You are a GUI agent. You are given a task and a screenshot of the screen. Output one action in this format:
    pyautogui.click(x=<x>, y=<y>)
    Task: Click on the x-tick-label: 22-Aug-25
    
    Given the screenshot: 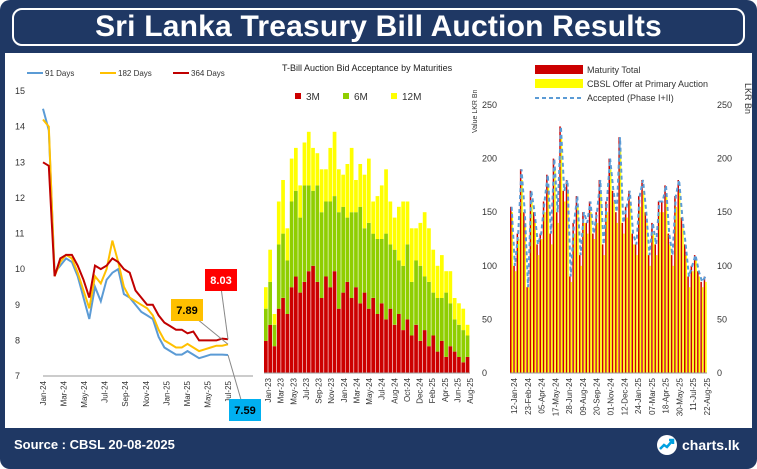 What is the action you would take?
    pyautogui.click(x=707, y=396)
    